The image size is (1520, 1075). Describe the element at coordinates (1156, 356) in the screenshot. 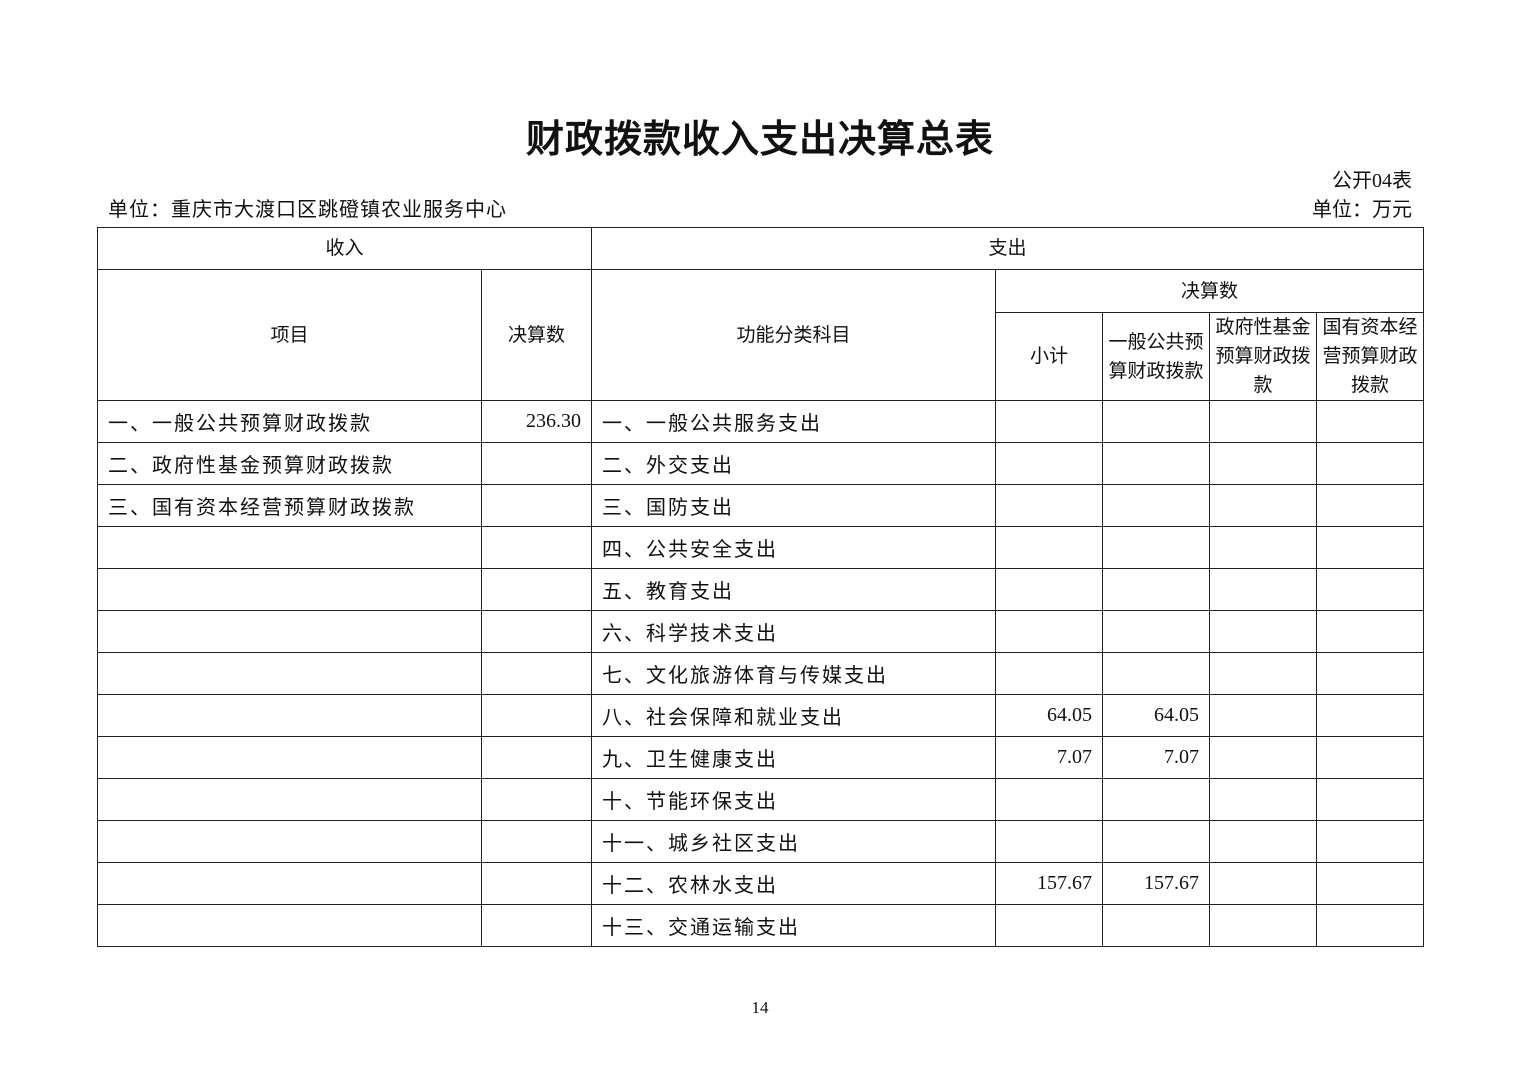

I see `general-public-header: 一般公共预算财政拨款` at that location.